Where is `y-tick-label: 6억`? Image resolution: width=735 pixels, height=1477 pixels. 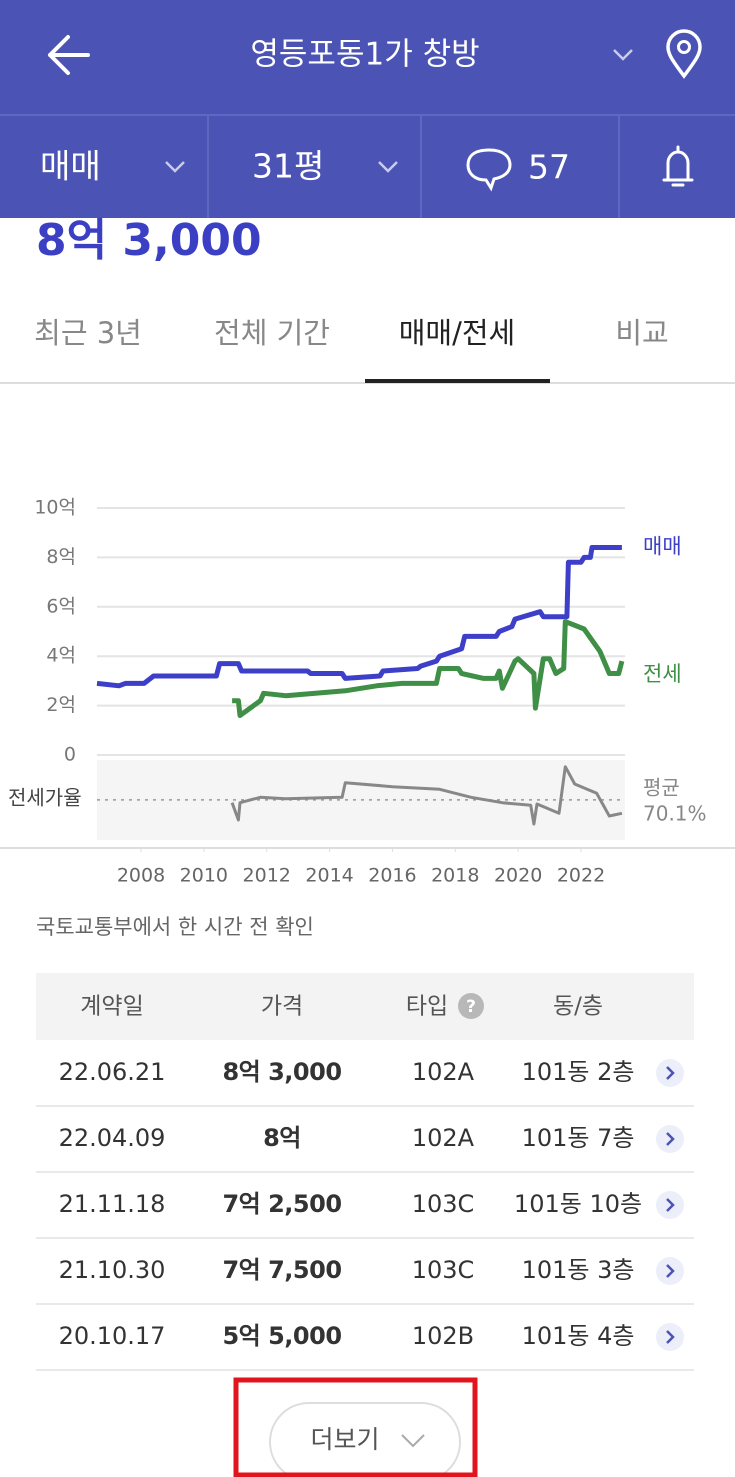
y-tick-label: 6억 is located at coordinates (61, 606).